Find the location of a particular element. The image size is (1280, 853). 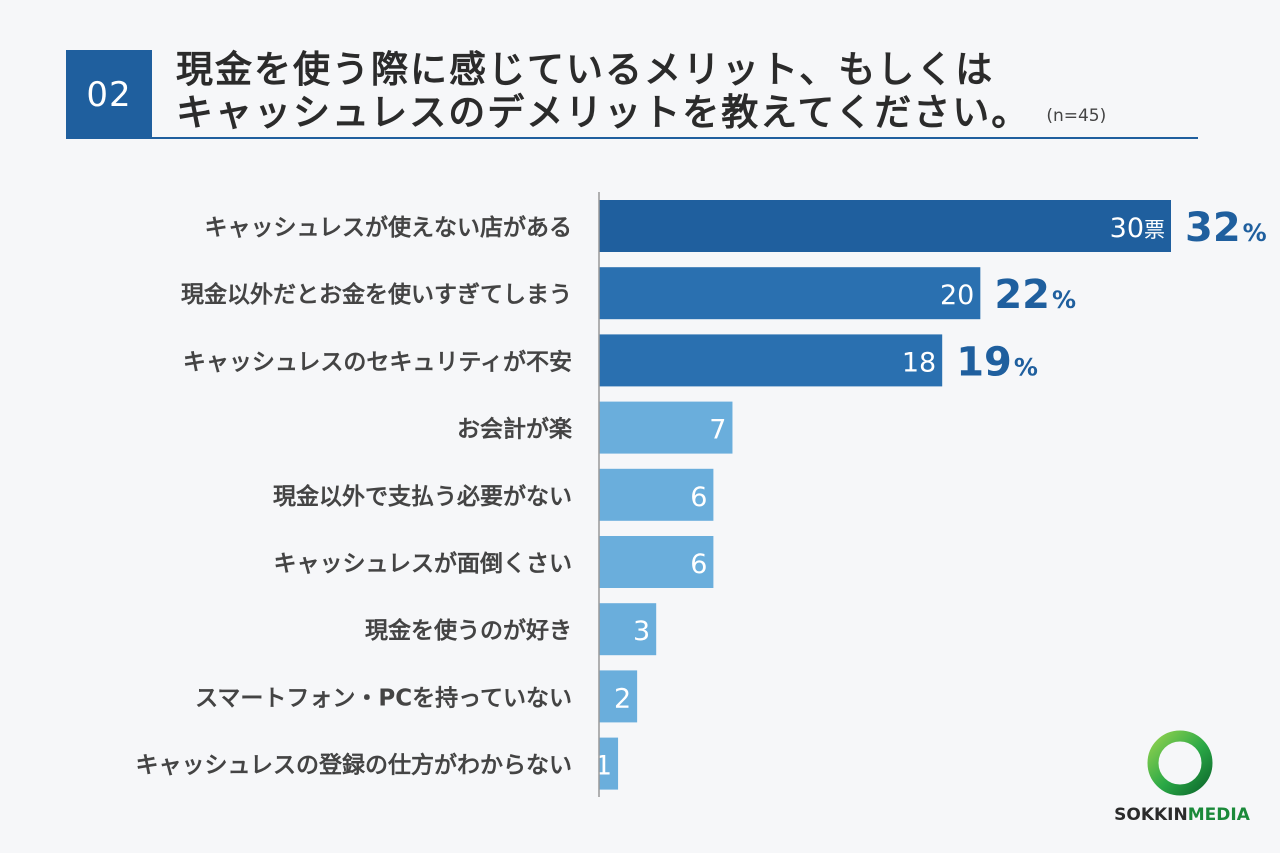

category-label: スマートフォン・PCを持っていない is located at coordinates (383, 698).